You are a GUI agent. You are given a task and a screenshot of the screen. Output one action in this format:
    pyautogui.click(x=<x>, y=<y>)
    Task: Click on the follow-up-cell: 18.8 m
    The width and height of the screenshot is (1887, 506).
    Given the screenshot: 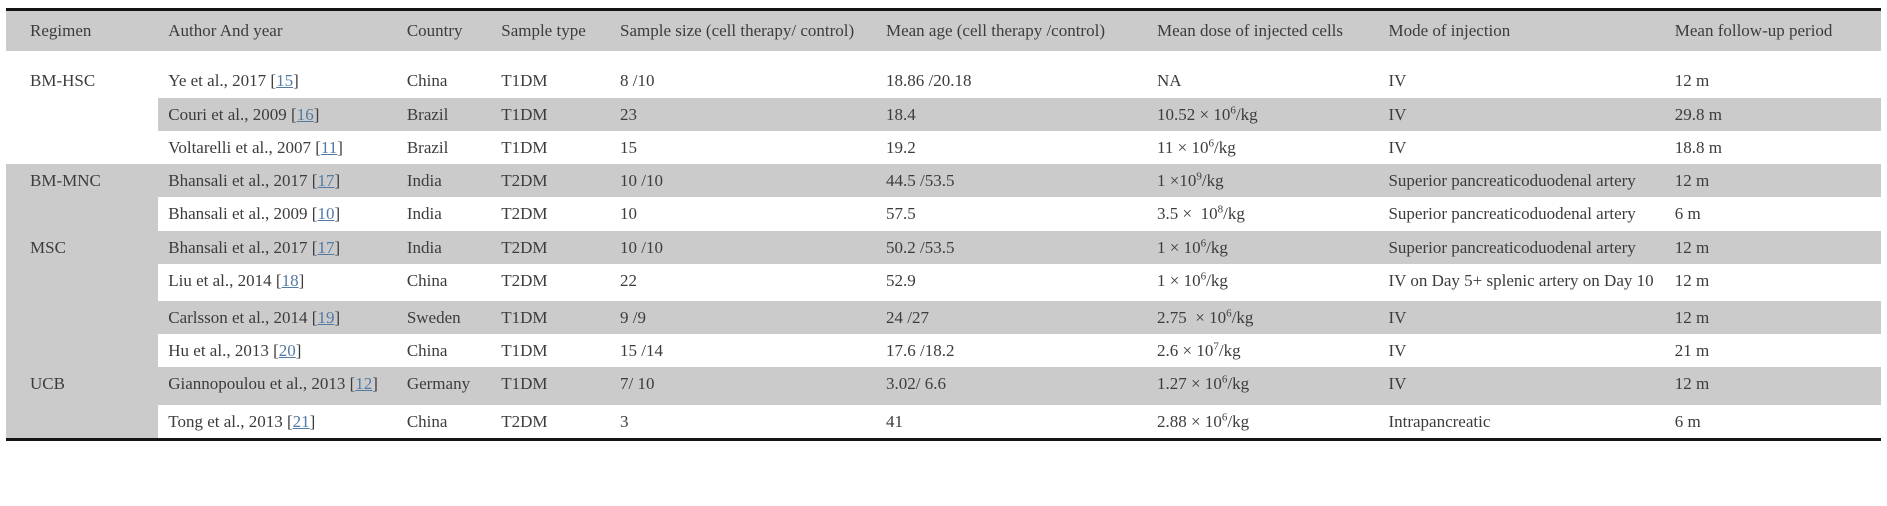 What is the action you would take?
    pyautogui.click(x=1698, y=147)
    